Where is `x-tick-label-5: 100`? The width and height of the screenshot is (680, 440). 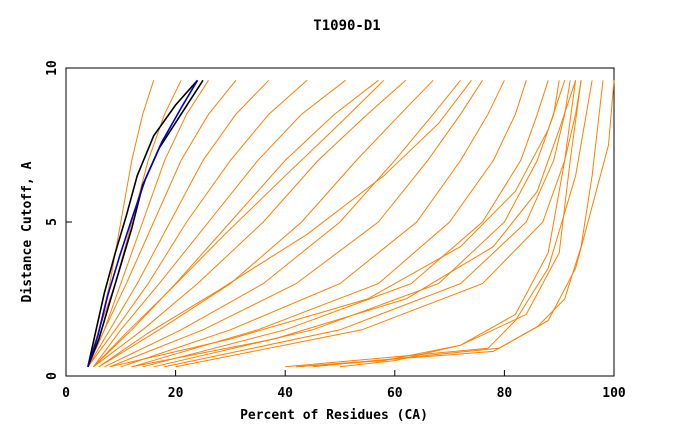 x-tick-label-5: 100 is located at coordinates (614, 393).